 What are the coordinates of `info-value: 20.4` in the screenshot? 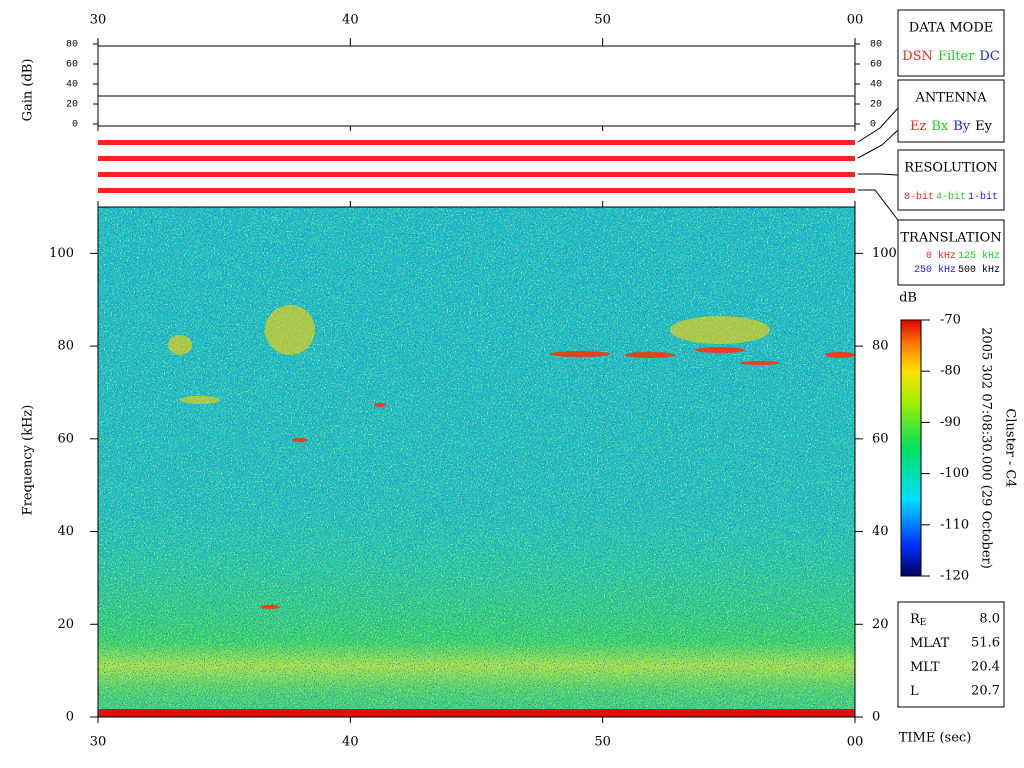 It's located at (985, 667).